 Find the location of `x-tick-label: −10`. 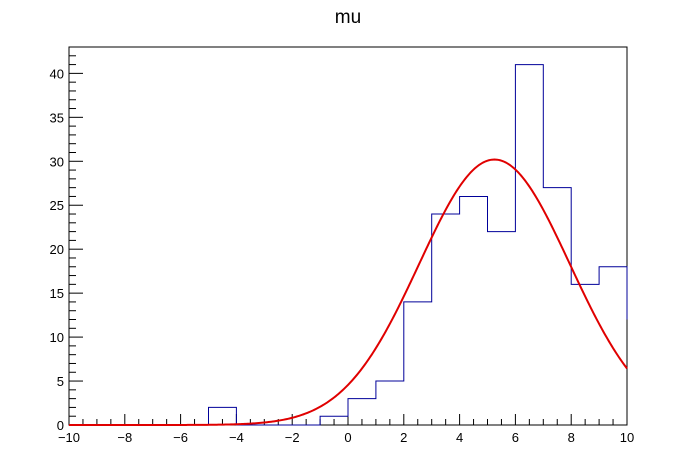

x-tick-label: −10 is located at coordinates (69, 437).